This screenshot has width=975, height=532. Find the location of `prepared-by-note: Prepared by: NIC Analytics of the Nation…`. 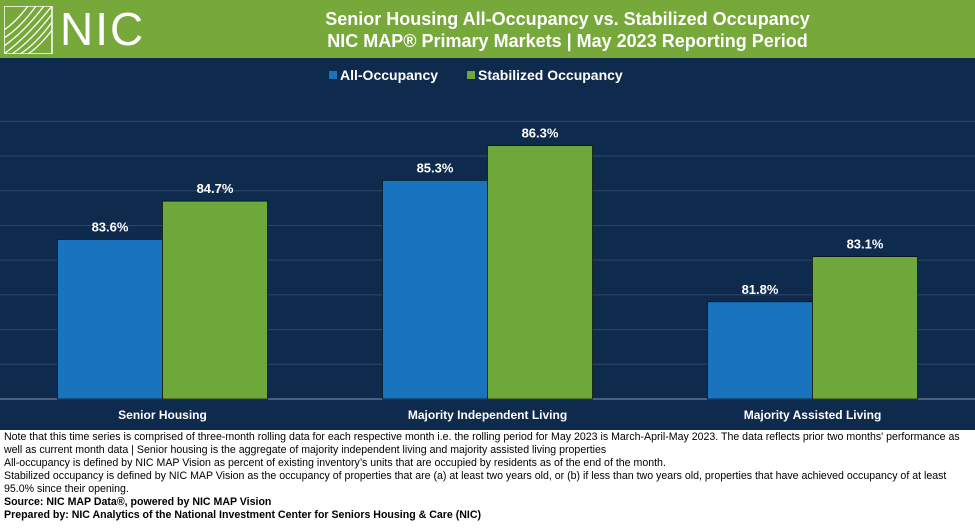

prepared-by-note: Prepared by: NIC Analytics of the Nation… is located at coordinates (242, 515).